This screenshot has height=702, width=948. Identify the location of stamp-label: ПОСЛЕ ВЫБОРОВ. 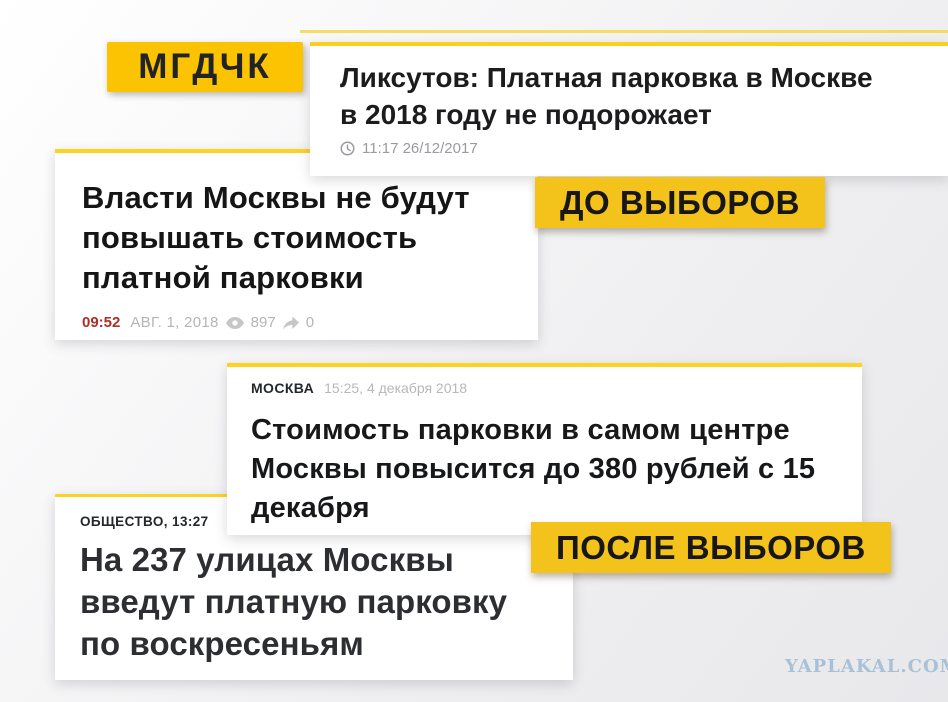
(711, 547).